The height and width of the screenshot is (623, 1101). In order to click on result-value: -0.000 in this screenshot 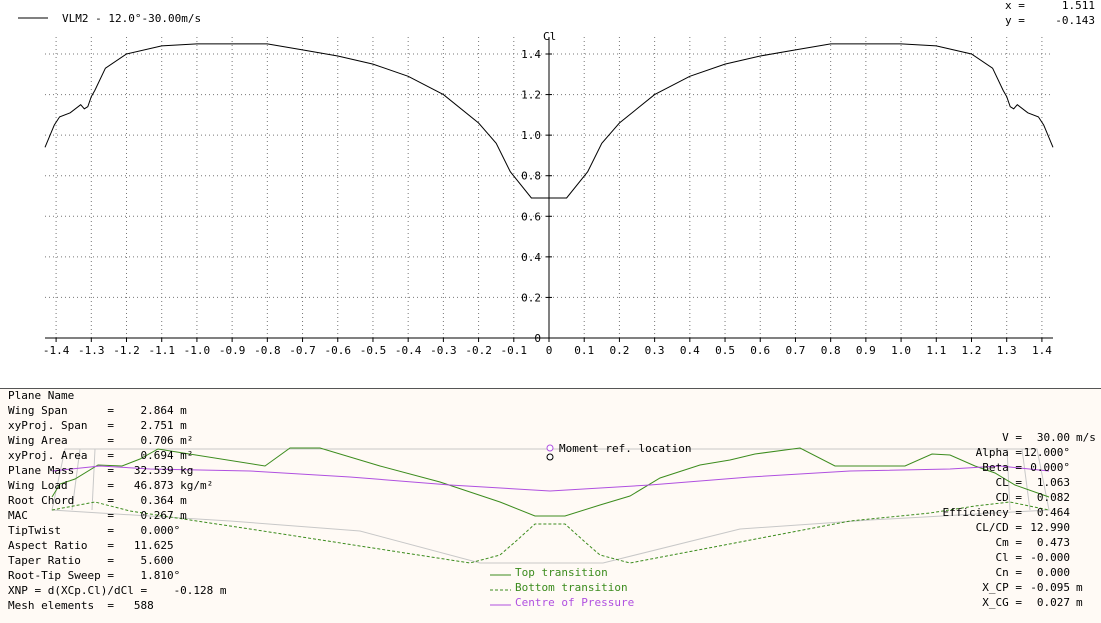, I will do `click(1050, 557)`.